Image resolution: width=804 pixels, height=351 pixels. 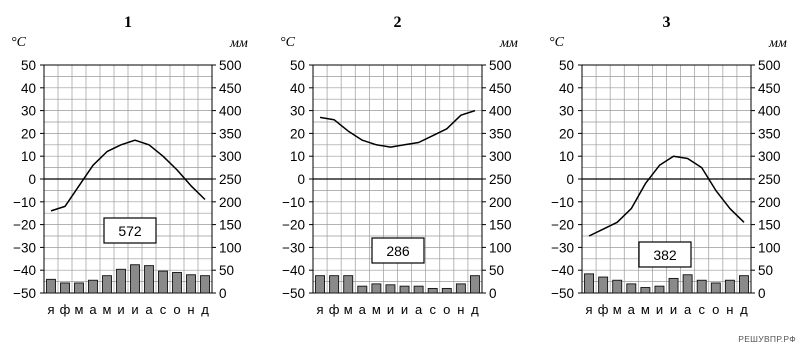 I want to click on precipitation-tick-label: 50, so click(x=496, y=270).